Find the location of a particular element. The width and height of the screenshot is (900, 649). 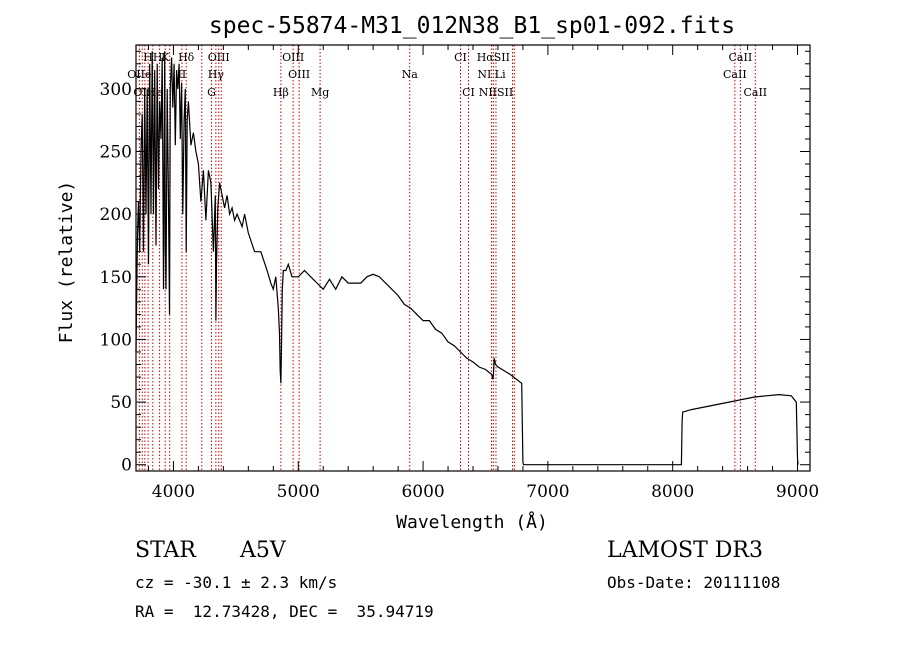

y-tick-label: 250 is located at coordinates (116, 153).